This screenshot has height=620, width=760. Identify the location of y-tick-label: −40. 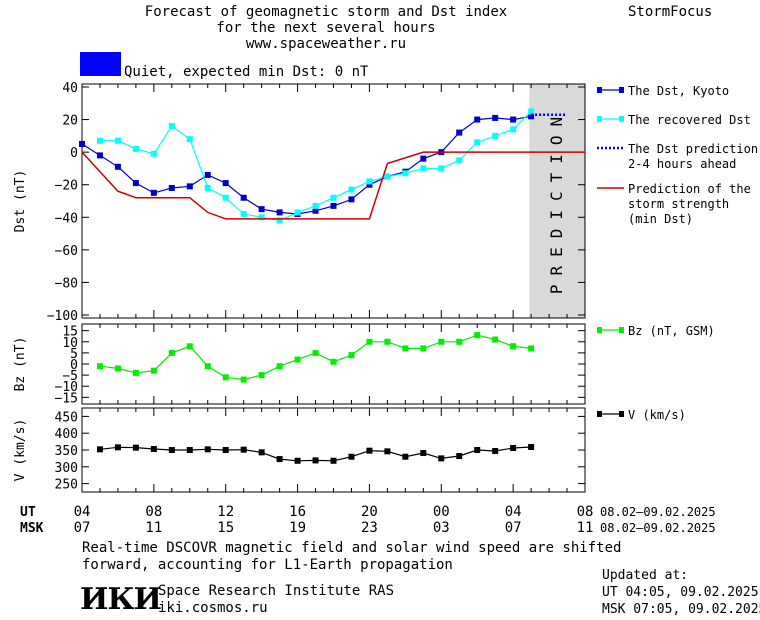
(66, 218).